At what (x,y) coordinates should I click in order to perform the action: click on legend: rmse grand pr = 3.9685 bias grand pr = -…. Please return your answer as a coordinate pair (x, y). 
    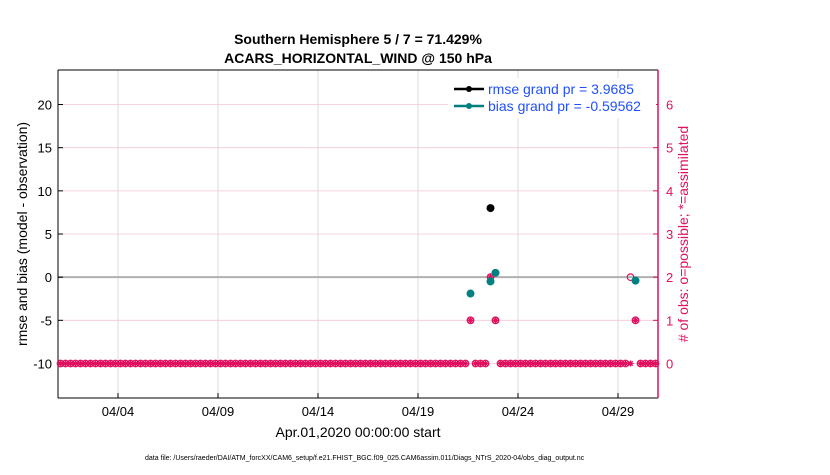
    Looking at the image, I should click on (552, 98).